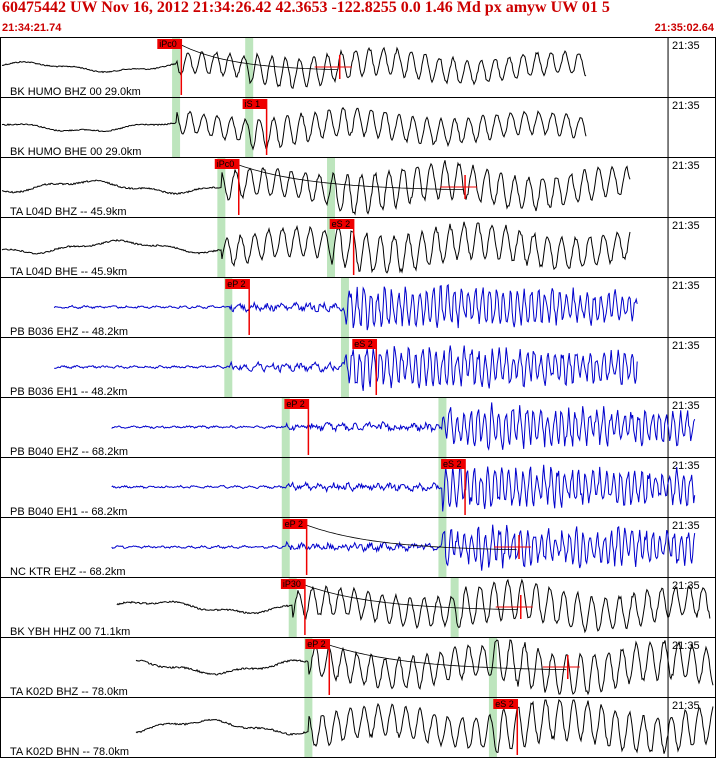 This screenshot has width=716, height=758. Describe the element at coordinates (68, 212) in the screenshot. I see `channel-label: TA L04D BHZ -- 45.9km` at that location.